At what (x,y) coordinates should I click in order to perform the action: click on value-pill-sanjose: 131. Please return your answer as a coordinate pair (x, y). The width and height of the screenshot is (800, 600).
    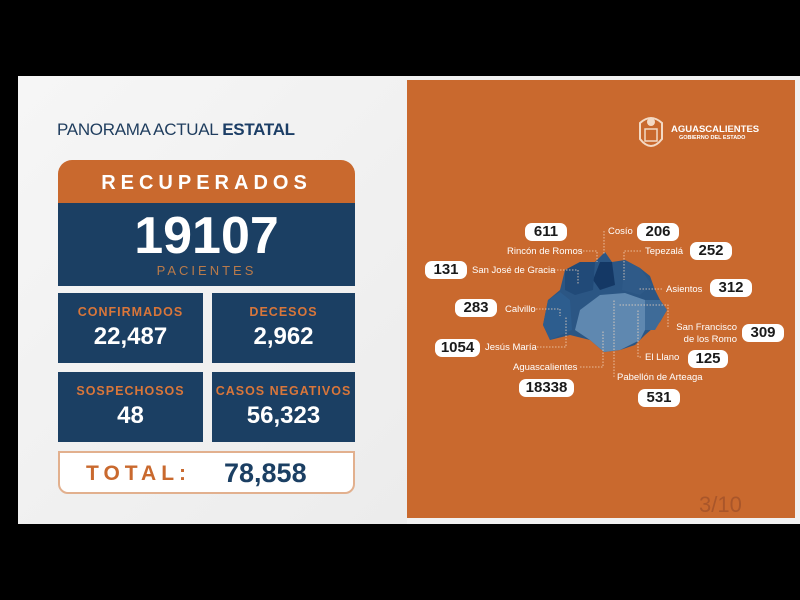
    Looking at the image, I should click on (446, 270).